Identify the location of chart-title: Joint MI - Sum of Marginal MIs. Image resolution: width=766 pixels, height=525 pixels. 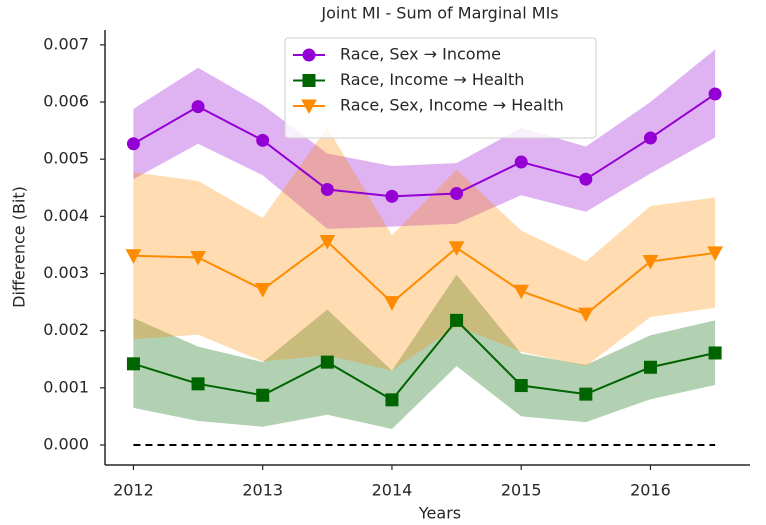
(439, 13).